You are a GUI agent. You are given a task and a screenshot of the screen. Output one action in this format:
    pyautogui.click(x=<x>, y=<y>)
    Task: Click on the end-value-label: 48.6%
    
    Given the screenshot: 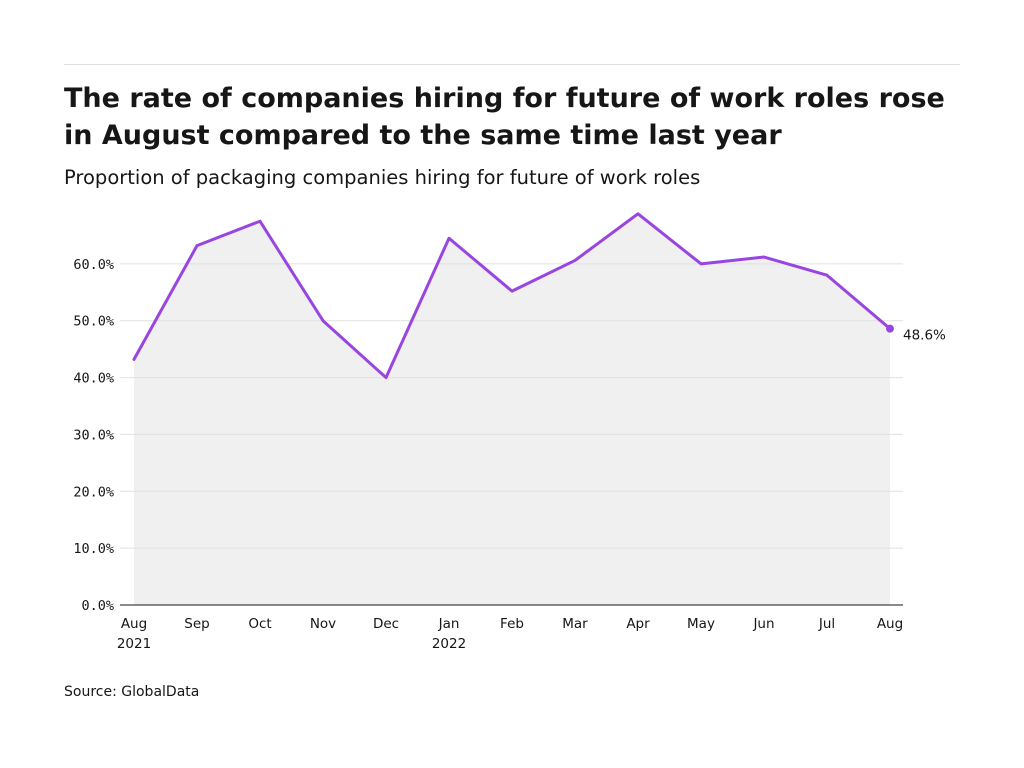 What is the action you would take?
    pyautogui.click(x=924, y=336)
    